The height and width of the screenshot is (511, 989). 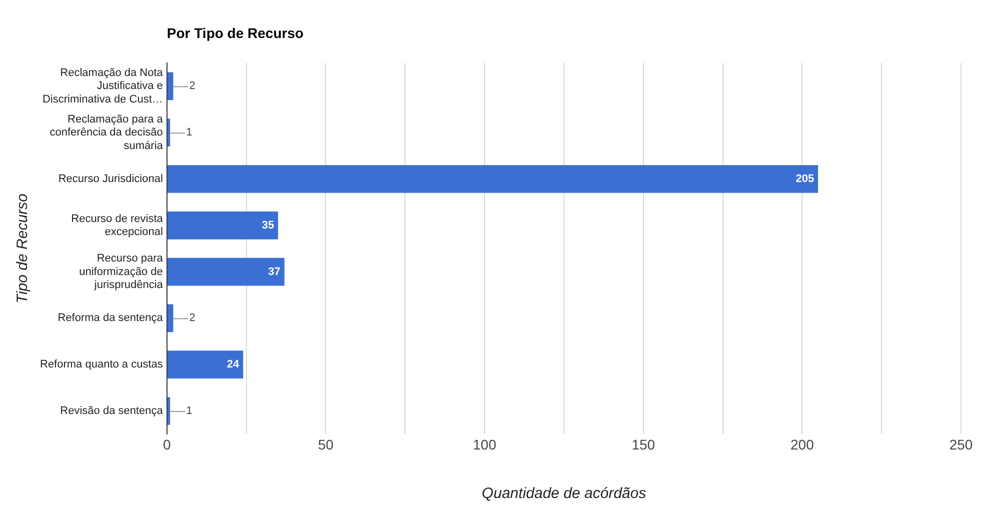 I want to click on y-tick-label: Reclamação para a conferência da decisão sumária, so click(x=107, y=132).